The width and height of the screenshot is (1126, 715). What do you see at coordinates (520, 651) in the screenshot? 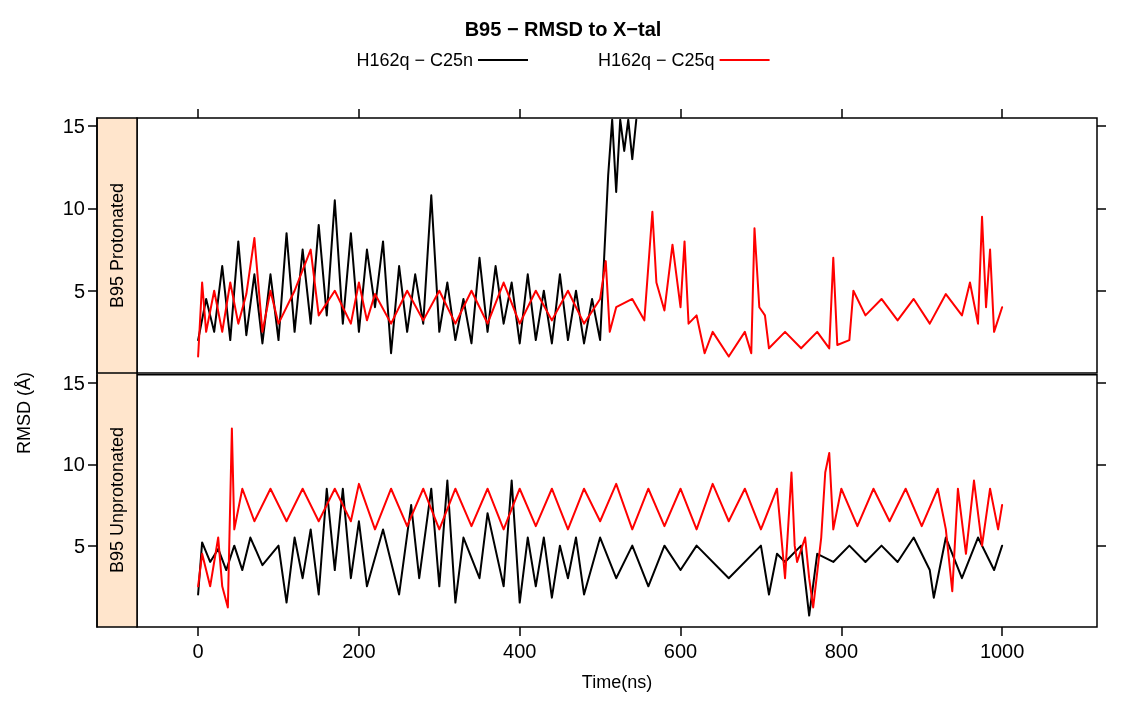
I see `x-tick-label: 400` at bounding box center [520, 651].